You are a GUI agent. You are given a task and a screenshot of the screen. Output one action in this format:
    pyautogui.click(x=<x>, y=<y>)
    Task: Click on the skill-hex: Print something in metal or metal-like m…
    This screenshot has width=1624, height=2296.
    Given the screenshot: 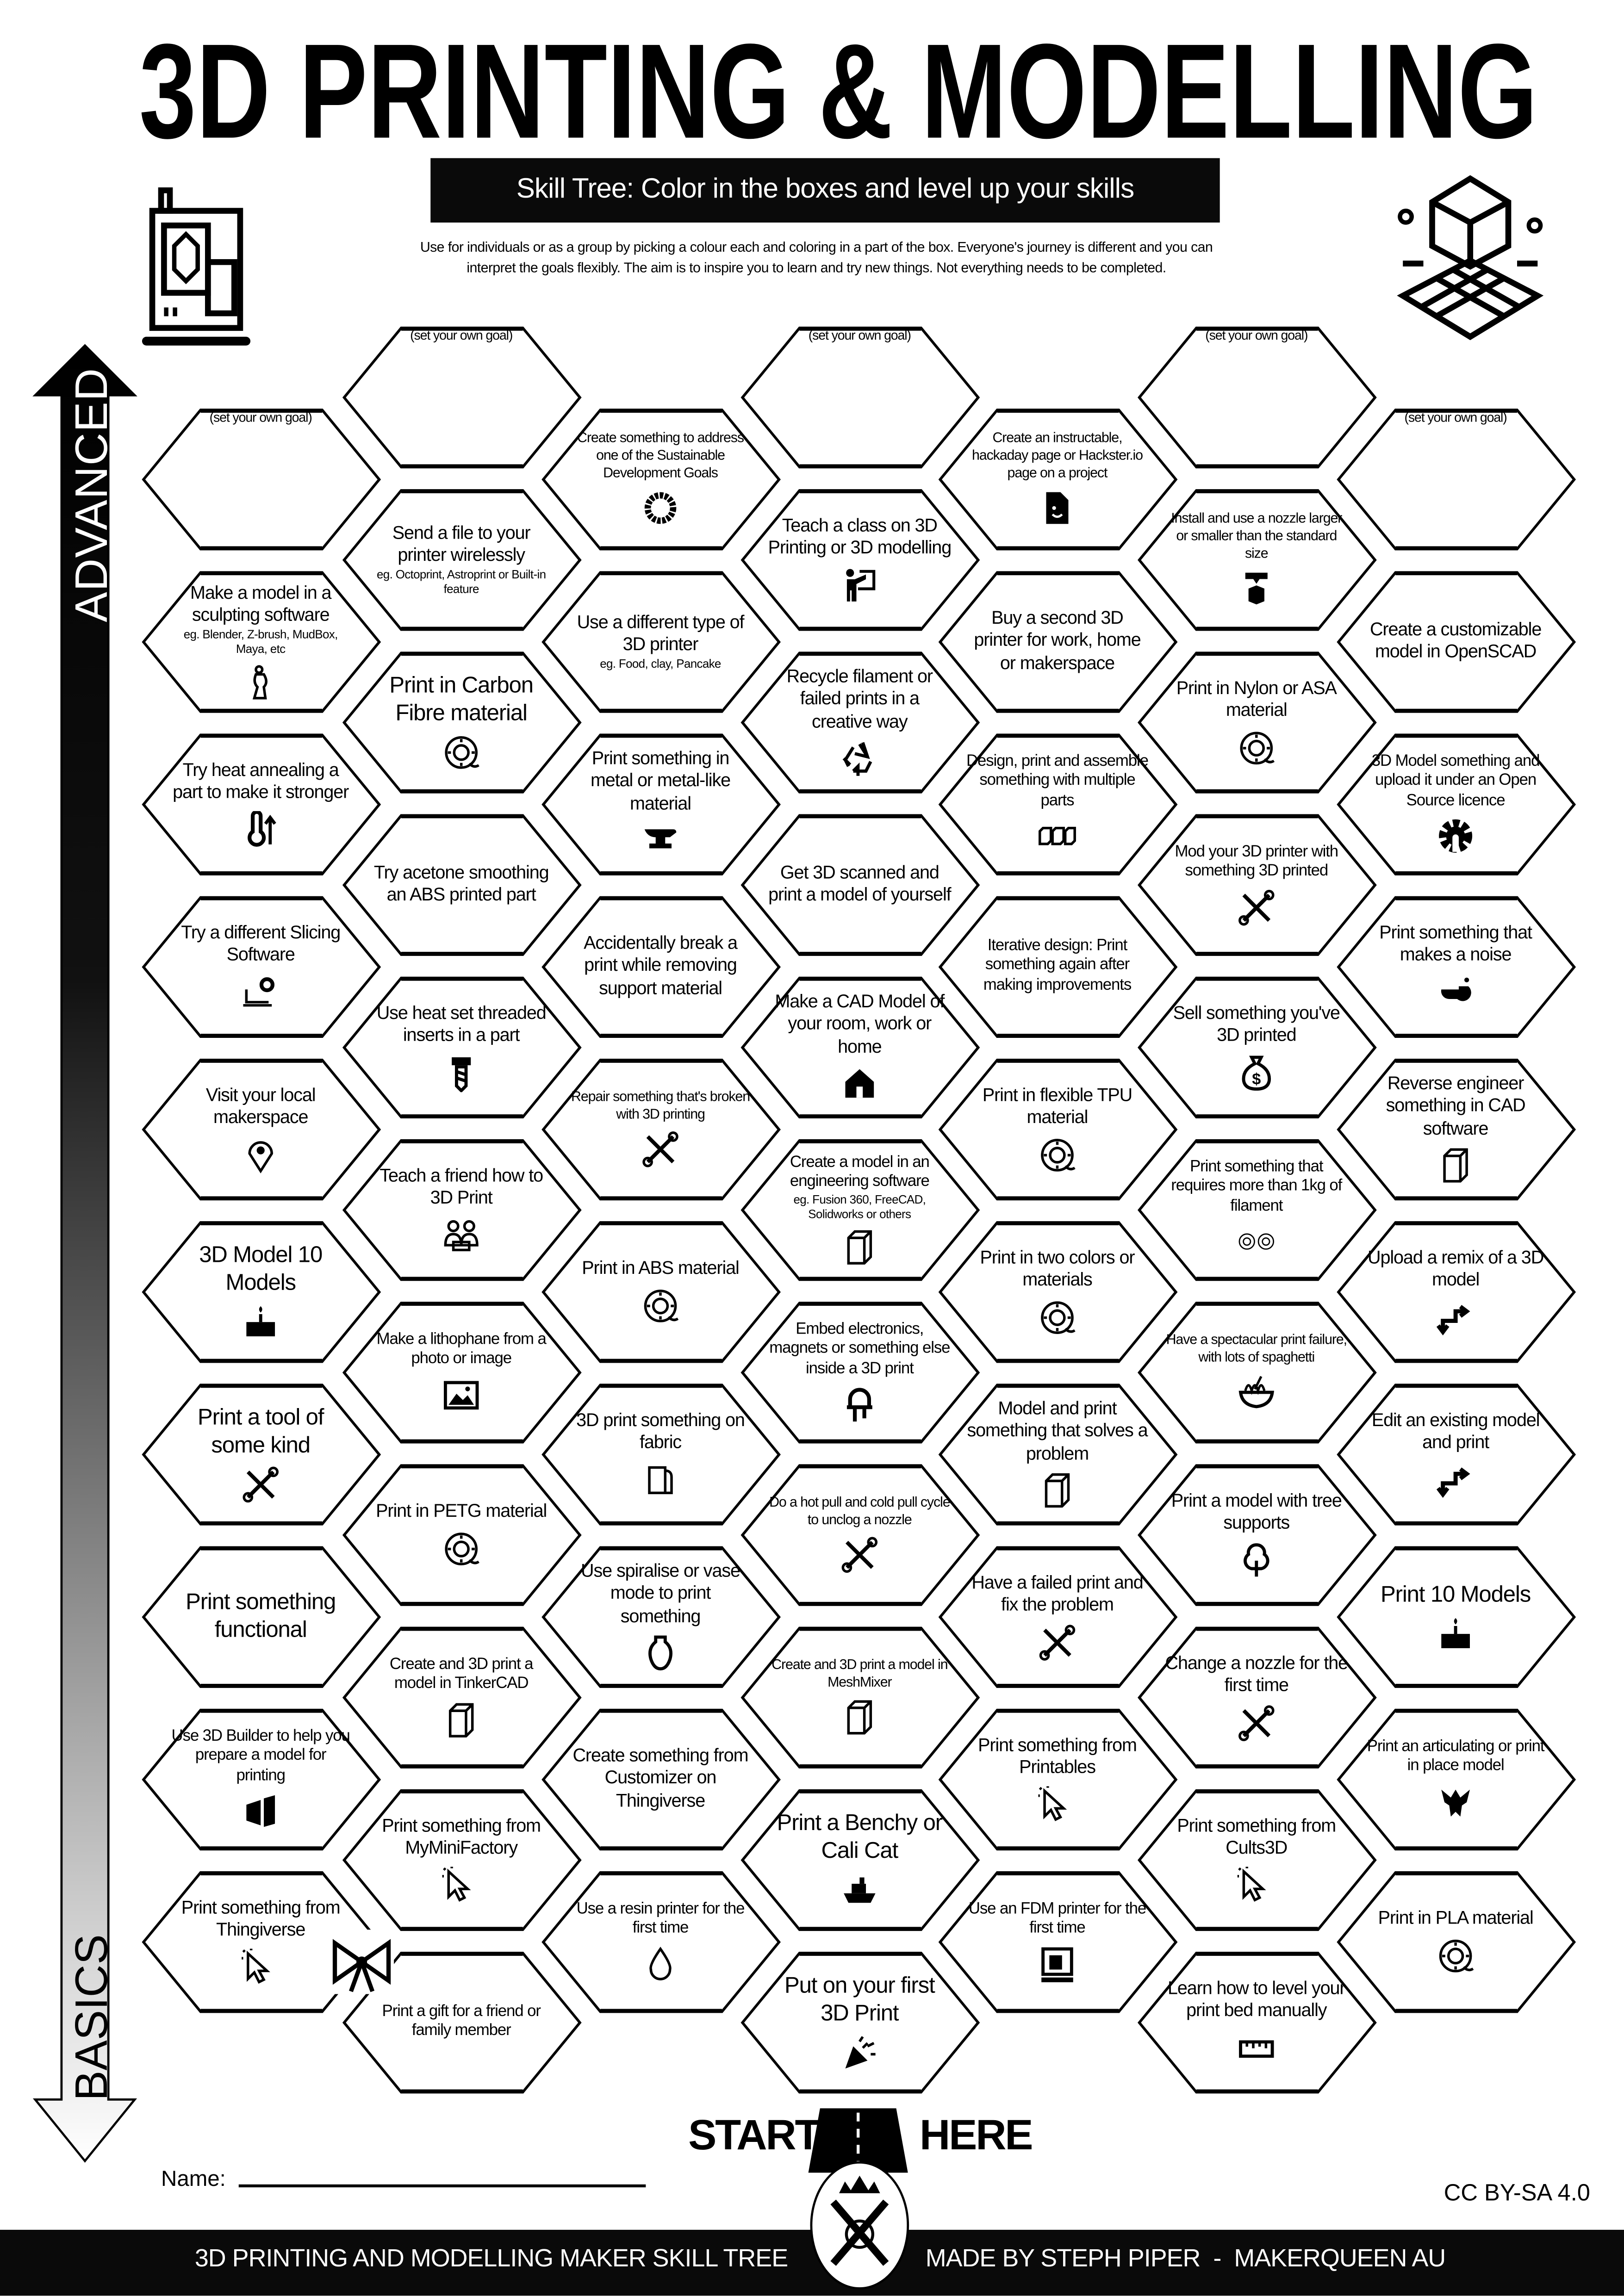 What is the action you would take?
    pyautogui.click(x=660, y=804)
    